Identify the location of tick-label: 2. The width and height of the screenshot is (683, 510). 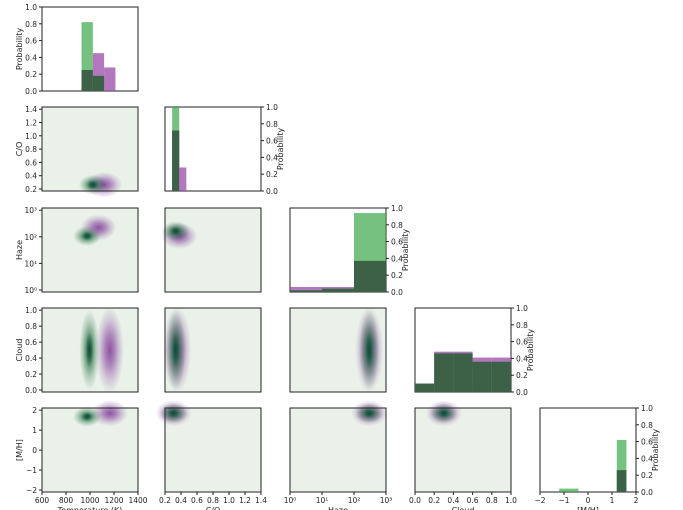
(636, 500).